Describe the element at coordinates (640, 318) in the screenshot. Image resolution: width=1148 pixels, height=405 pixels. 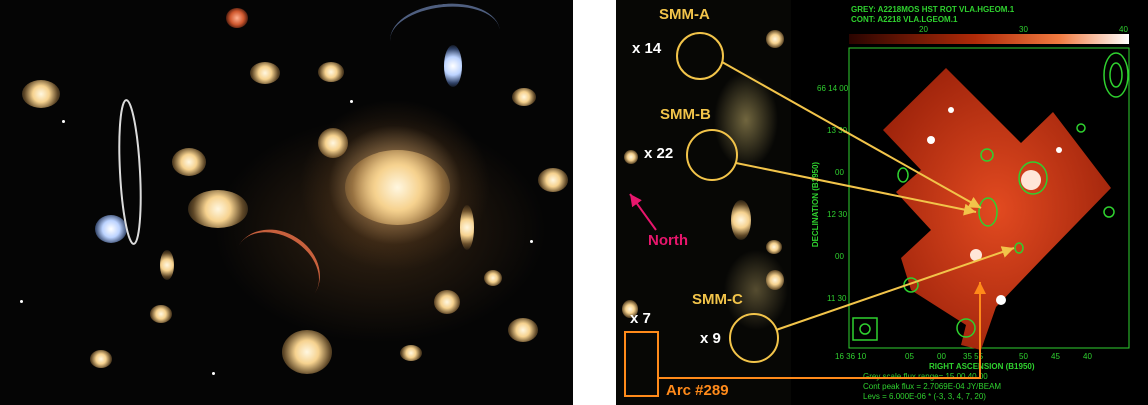
I see `arc-magnification: x 7` at that location.